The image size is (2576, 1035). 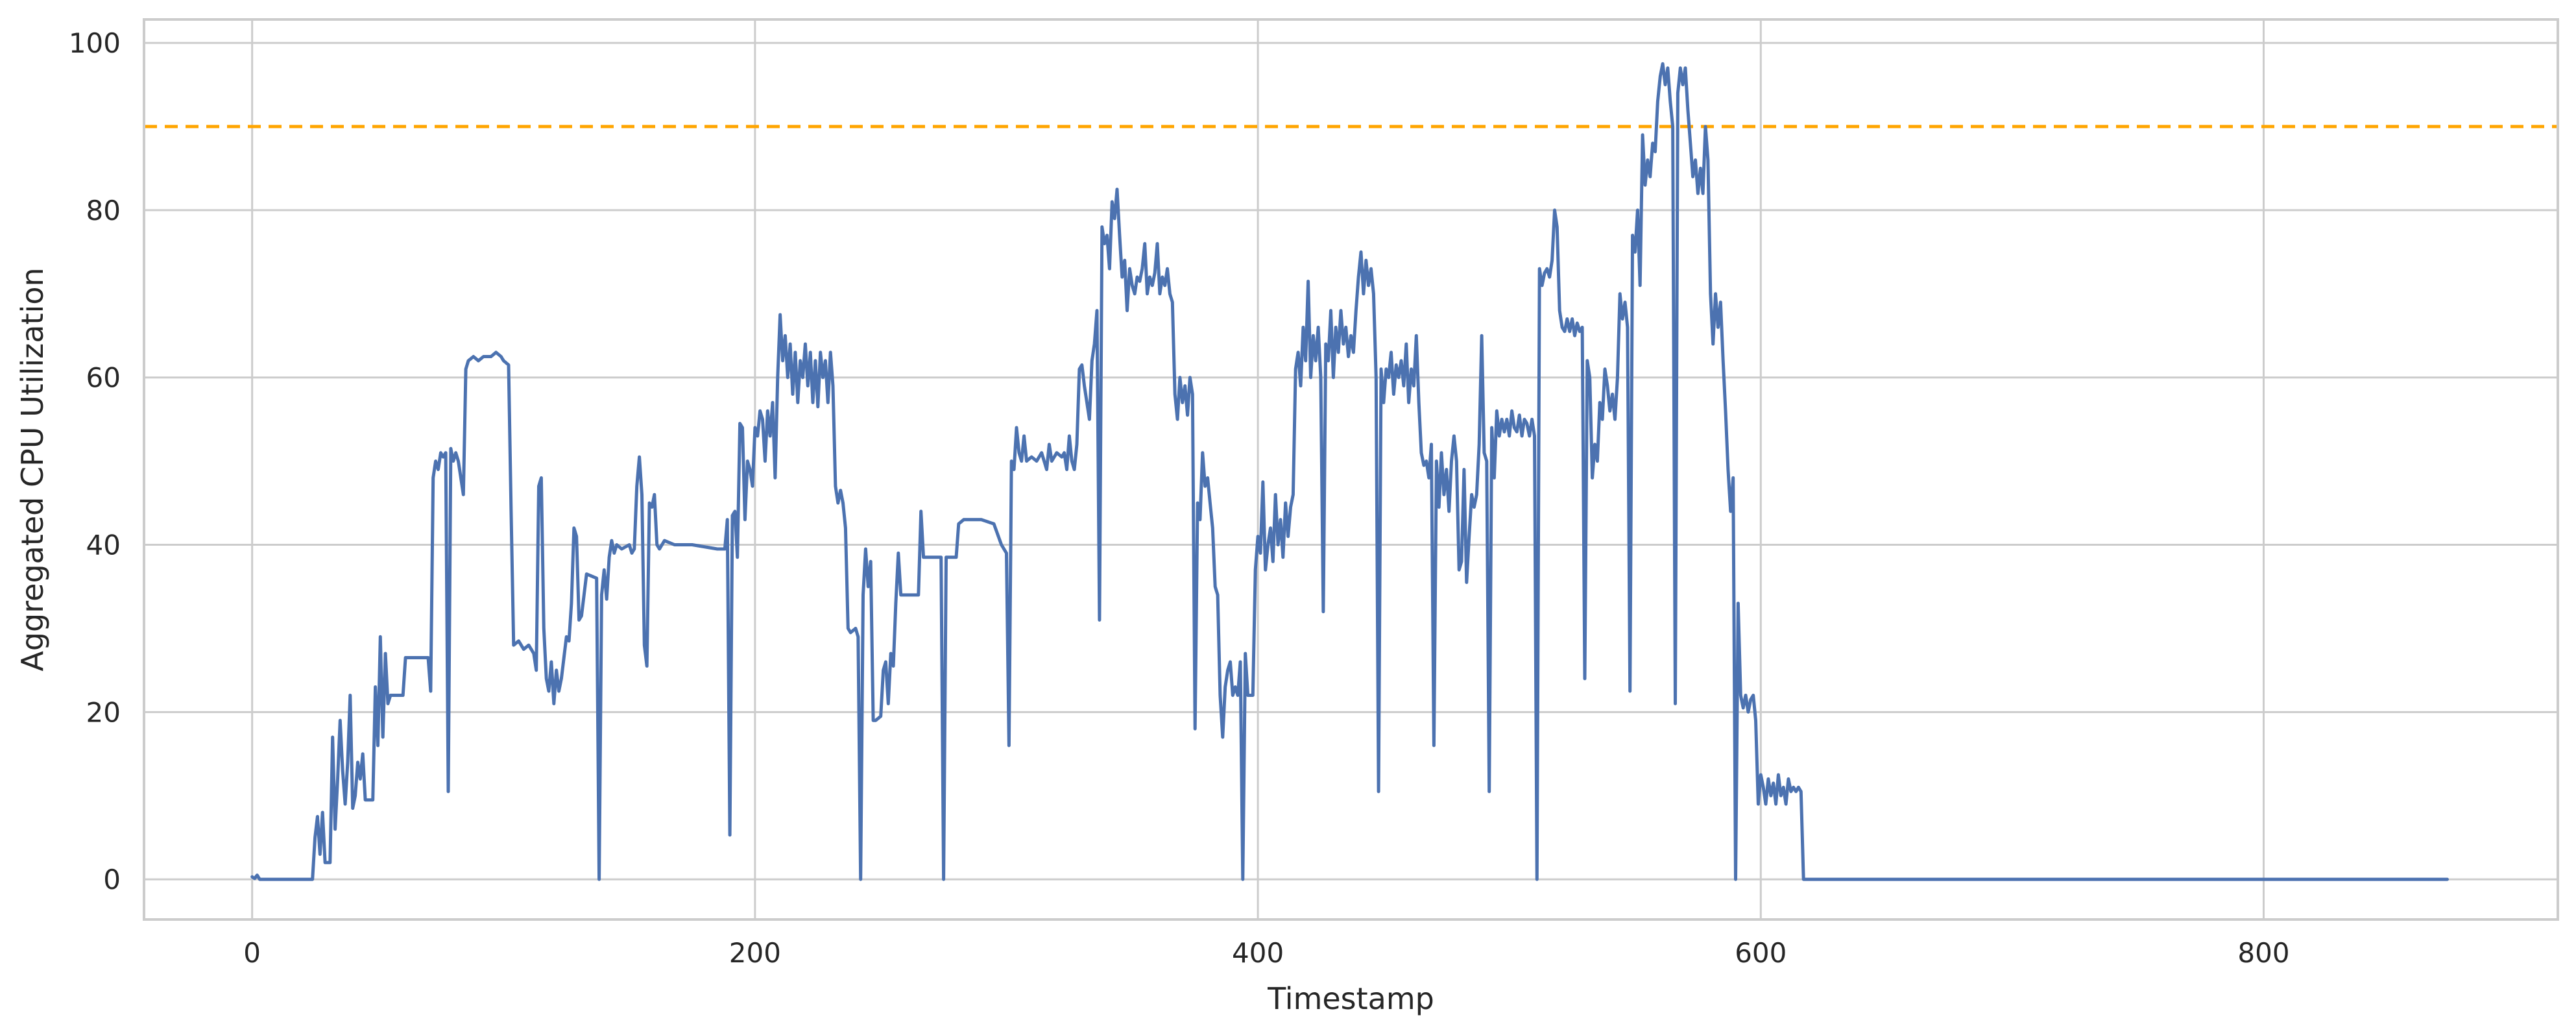 I want to click on y-tick-label: 100, so click(x=95, y=43).